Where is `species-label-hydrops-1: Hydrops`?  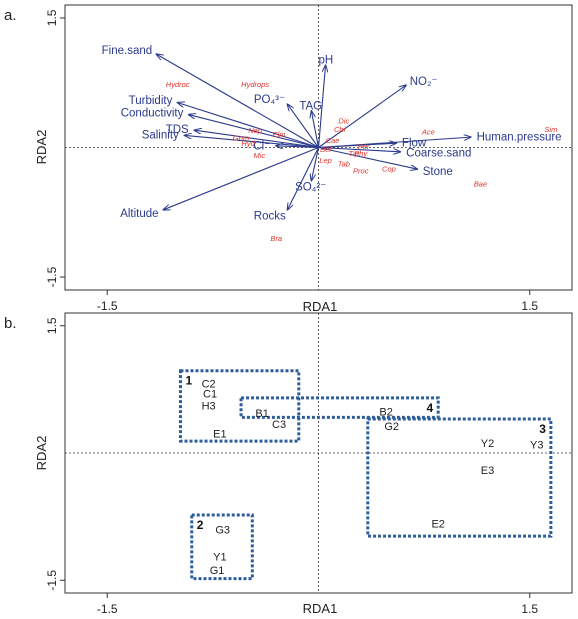 species-label-hydrops-1: Hydrops is located at coordinates (255, 84).